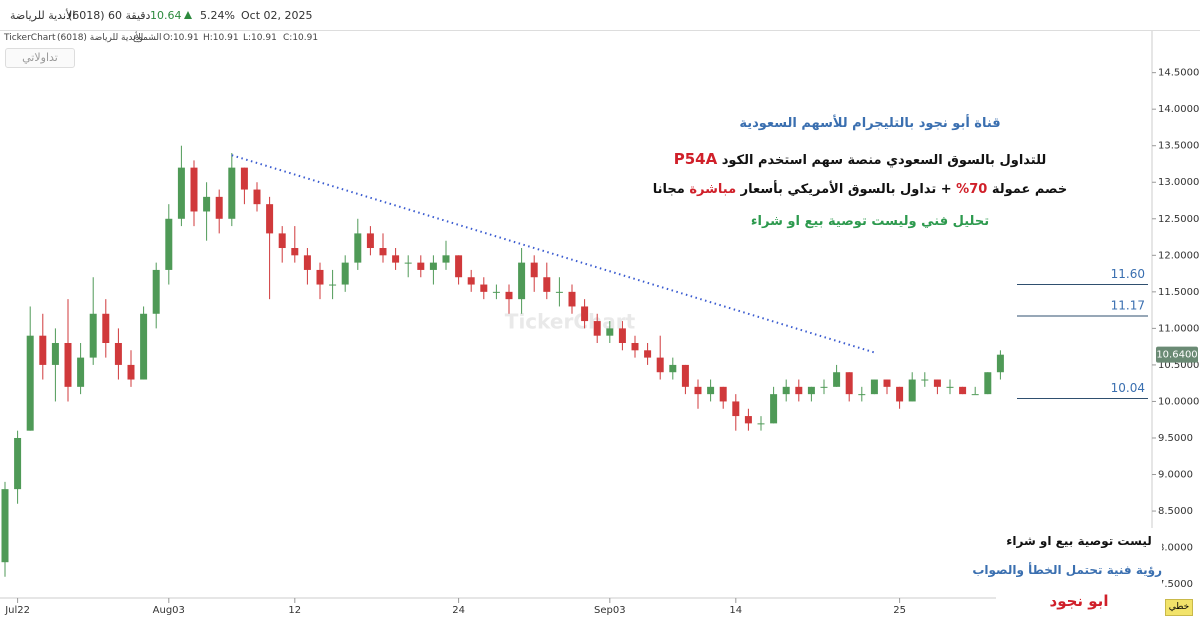 This screenshot has height=619, width=1200. I want to click on chart-style: الشموع, so click(147, 38).